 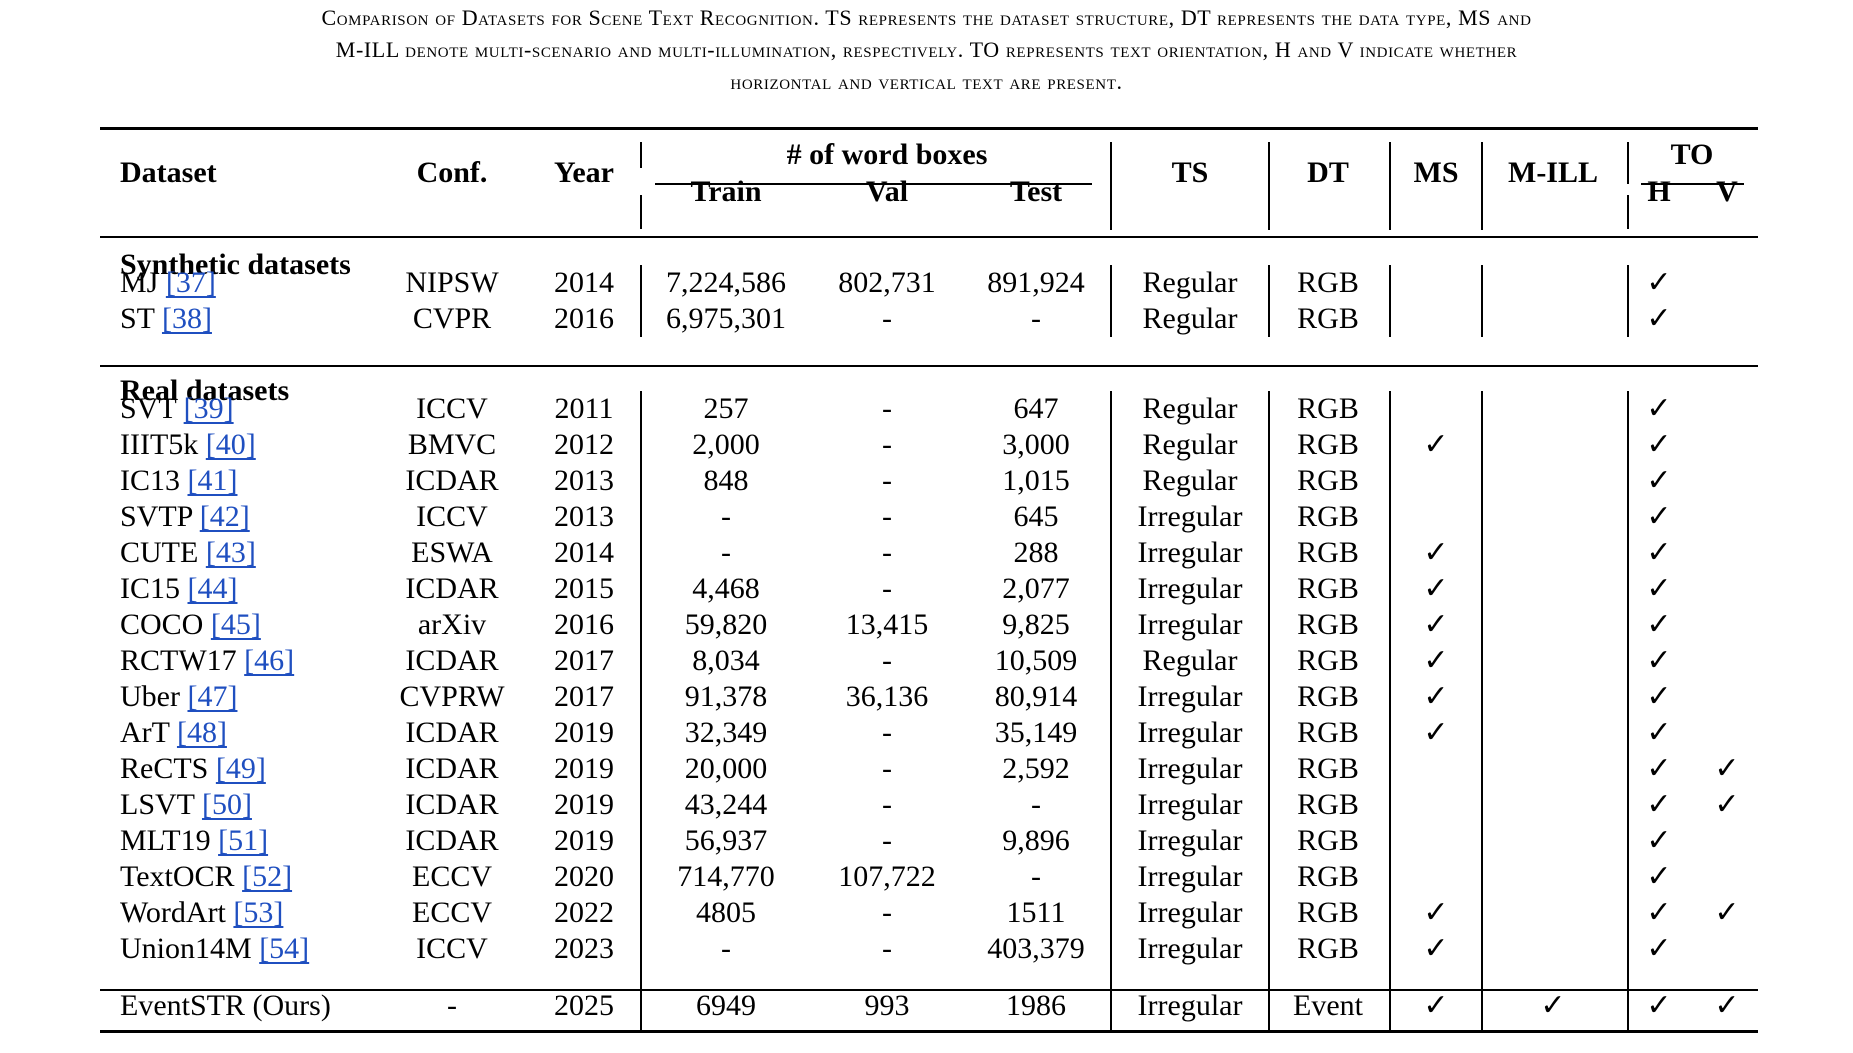 What do you see at coordinates (584, 516) in the screenshot?
I see `cell-year: 2013` at bounding box center [584, 516].